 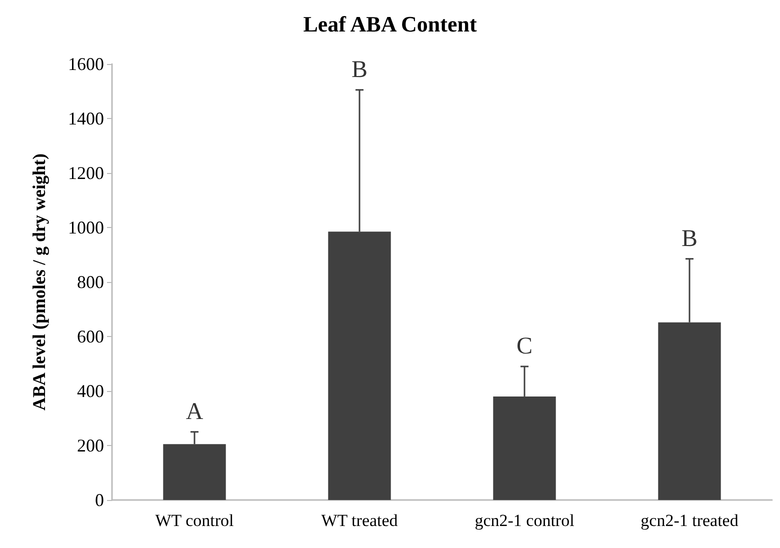 What do you see at coordinates (99, 500) in the screenshot?
I see `y-tick-label: 0` at bounding box center [99, 500].